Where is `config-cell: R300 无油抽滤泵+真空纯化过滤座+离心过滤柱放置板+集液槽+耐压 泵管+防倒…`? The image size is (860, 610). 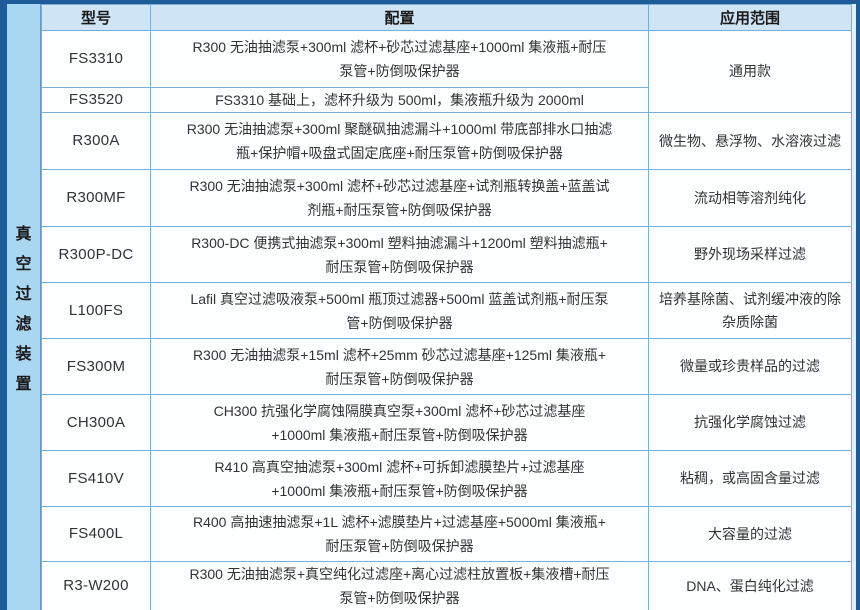 config-cell: R300 无油抽滤泵+真空纯化过滤座+离心过滤柱放置板+集液槽+耐压 泵管+防倒… is located at coordinates (399, 585).